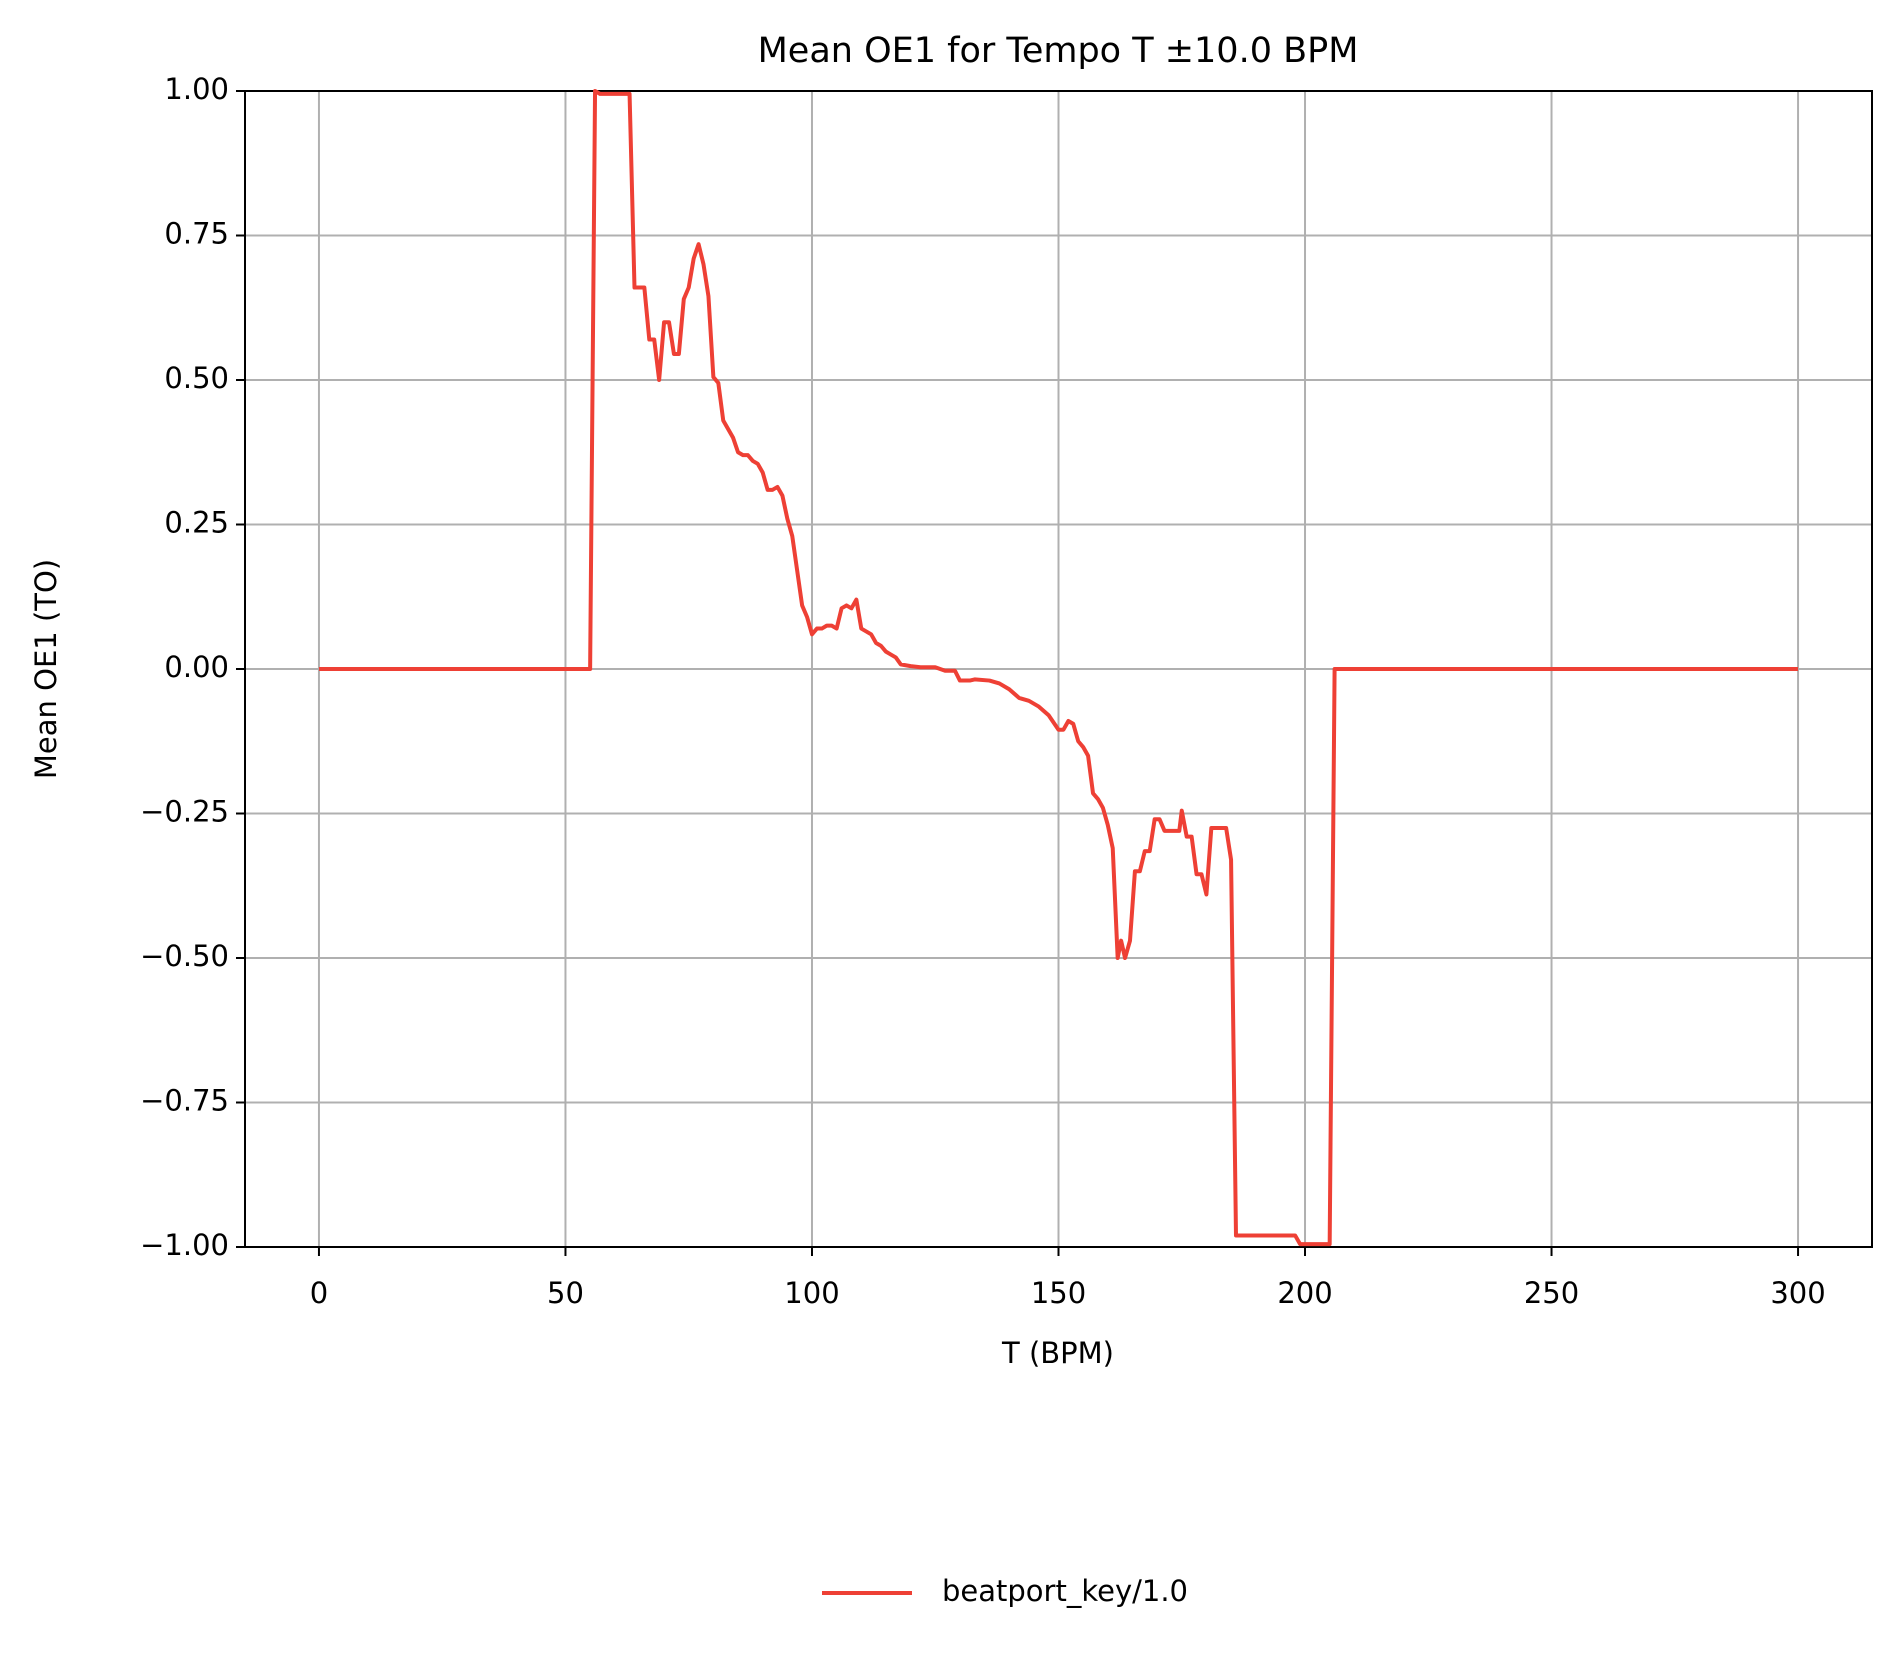 The image size is (1902, 1663). What do you see at coordinates (811, 1293) in the screenshot?
I see `x-tick-label: 100` at bounding box center [811, 1293].